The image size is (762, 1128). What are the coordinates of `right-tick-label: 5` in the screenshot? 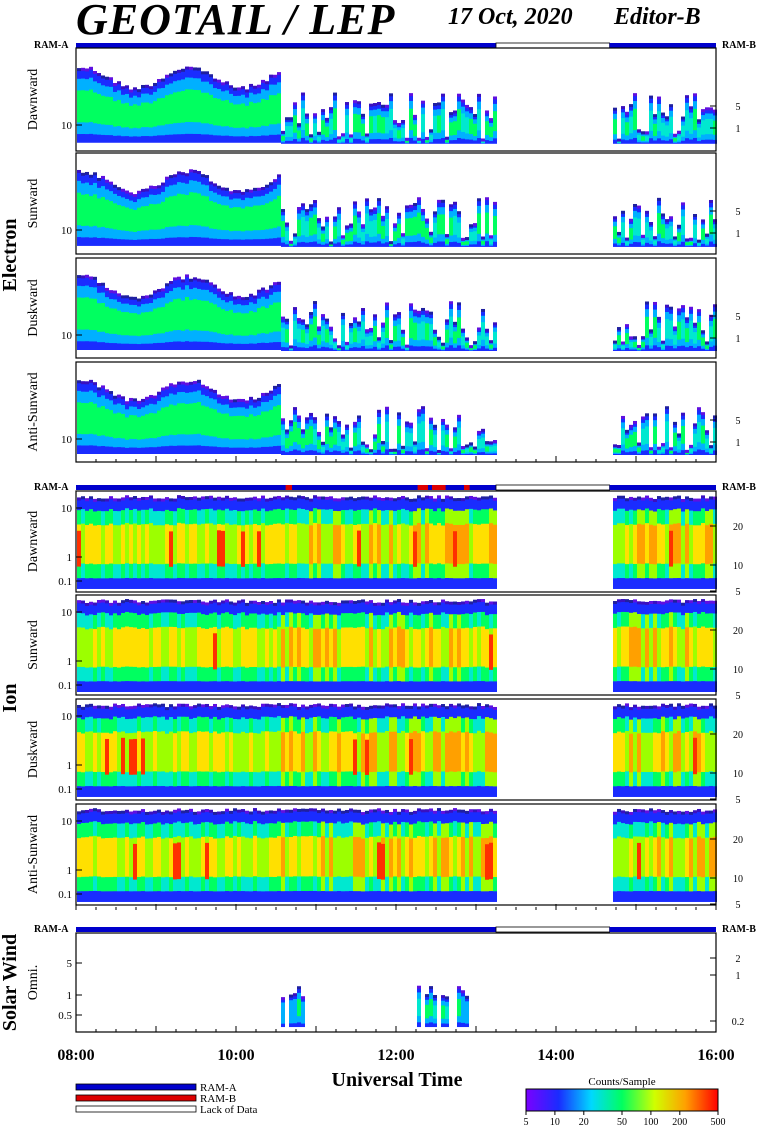 It's located at (738, 800).